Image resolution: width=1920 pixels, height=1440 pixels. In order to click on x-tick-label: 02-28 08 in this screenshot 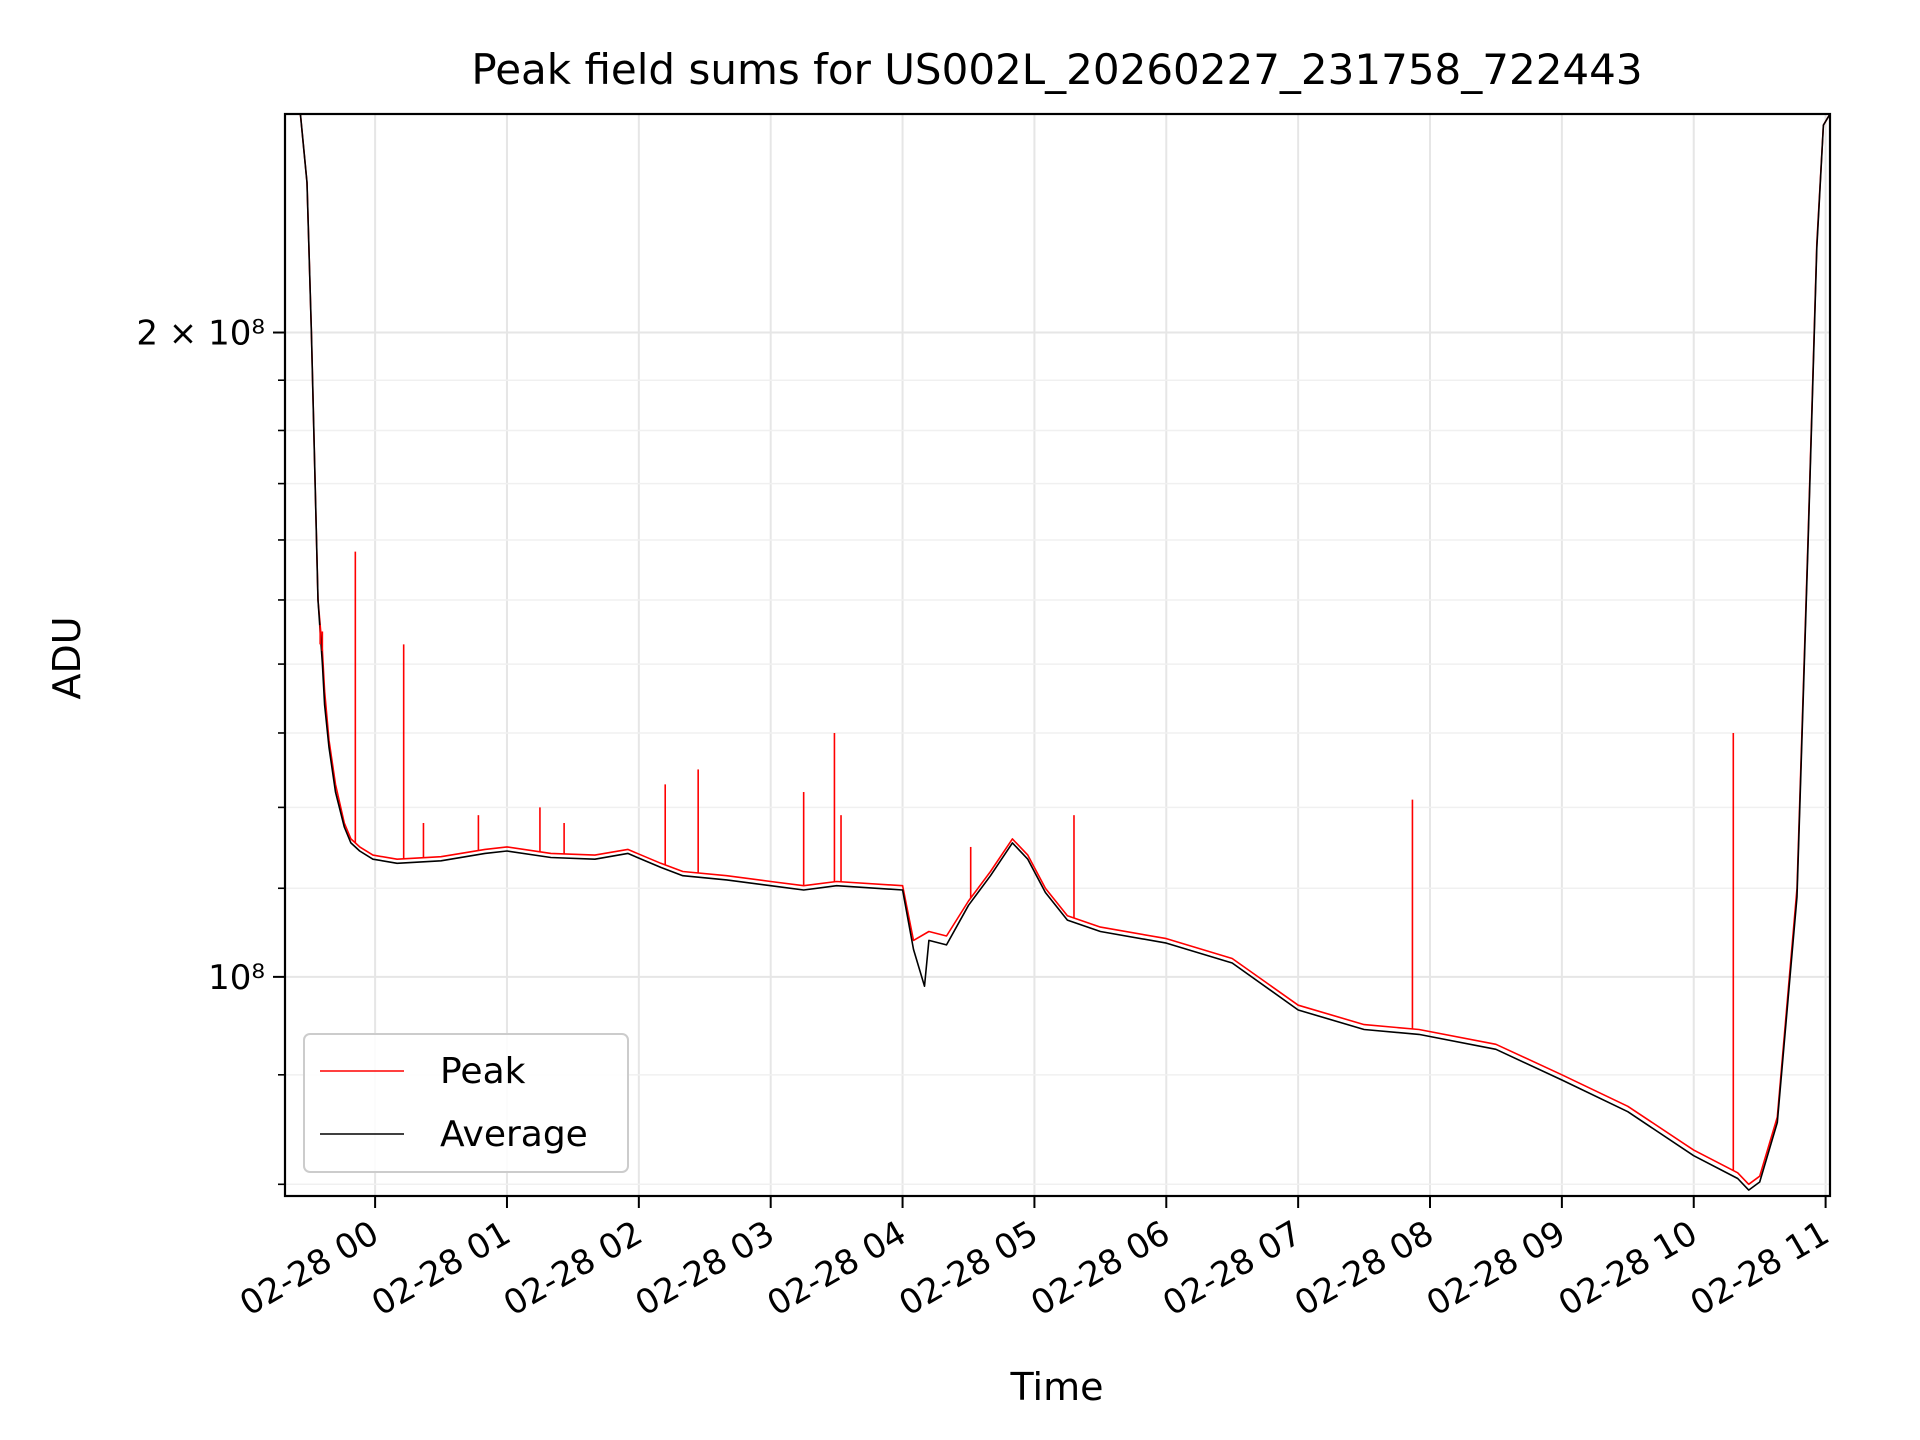, I will do `click(1364, 1268)`.